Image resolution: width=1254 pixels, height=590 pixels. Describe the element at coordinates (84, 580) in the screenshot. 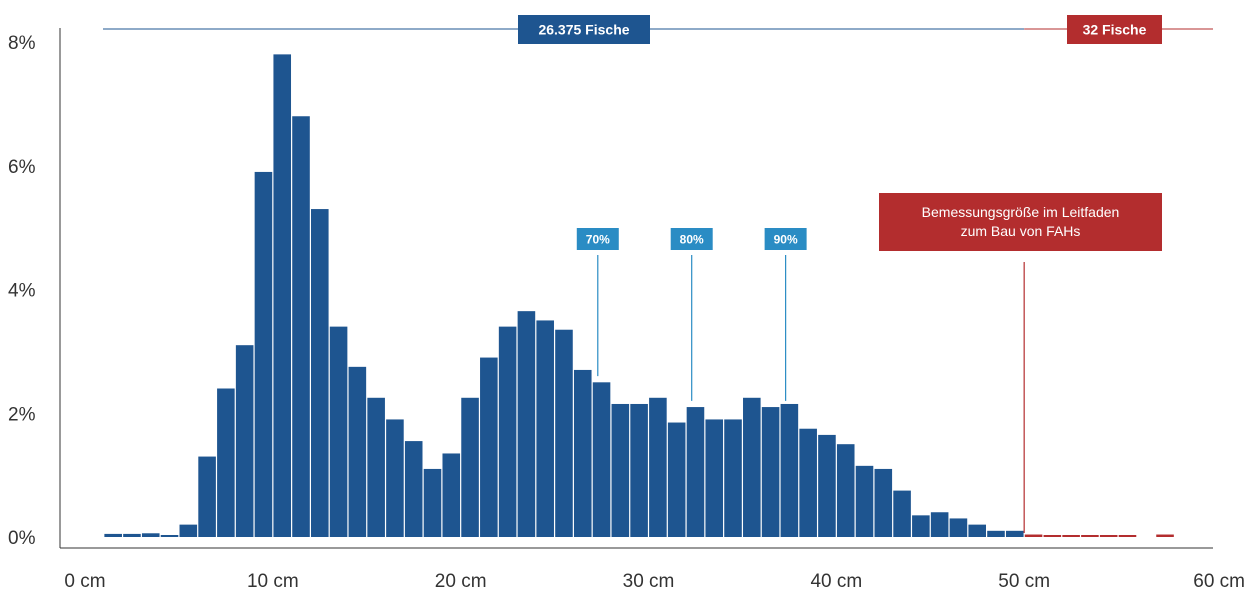

I see `x-tick-label: 0 cm` at that location.